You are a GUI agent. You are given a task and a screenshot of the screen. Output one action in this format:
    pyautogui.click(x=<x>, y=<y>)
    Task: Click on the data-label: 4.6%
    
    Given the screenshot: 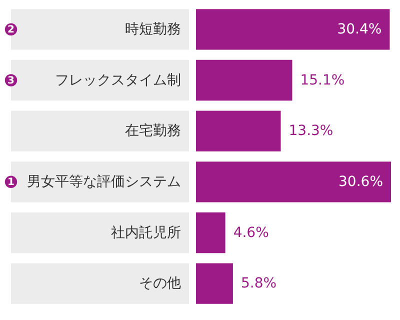 What is the action you would take?
    pyautogui.click(x=251, y=232)
    